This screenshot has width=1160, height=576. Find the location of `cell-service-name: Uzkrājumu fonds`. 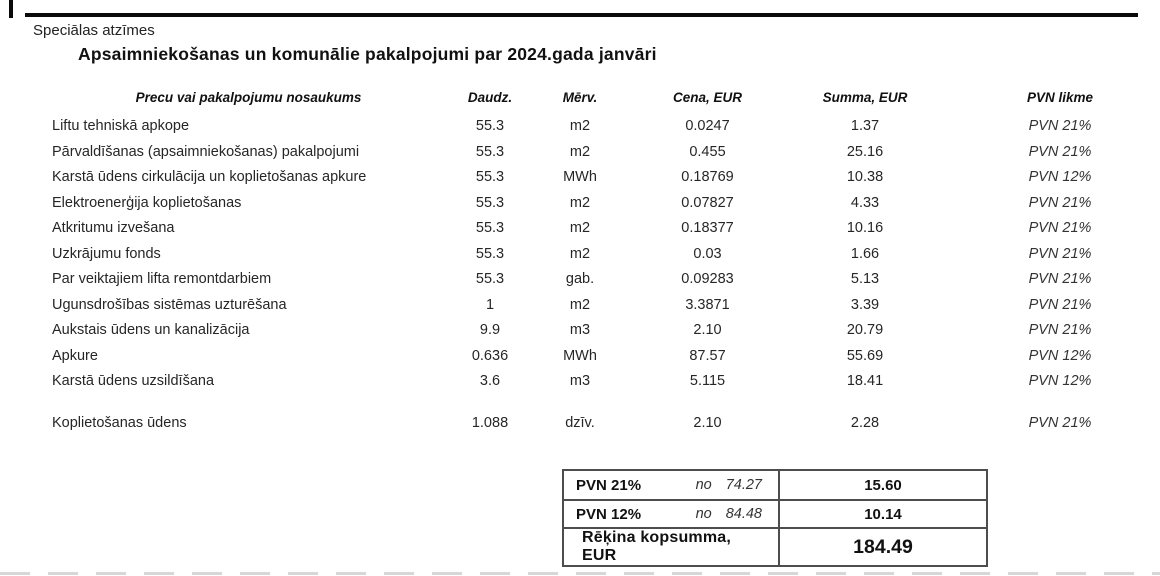

cell-service-name: Uzkrājumu fonds is located at coordinates (106, 253).